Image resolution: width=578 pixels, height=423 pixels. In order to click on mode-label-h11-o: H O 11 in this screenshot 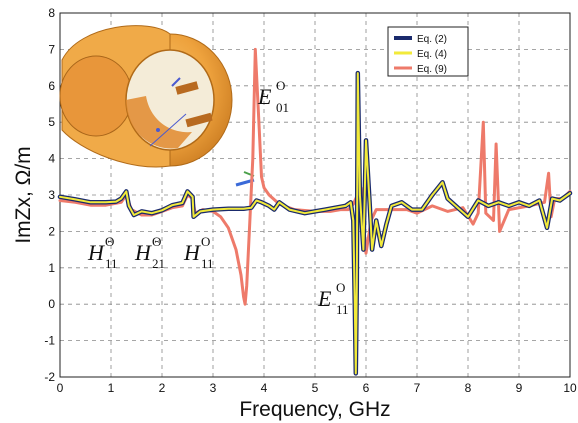, I will do `click(198, 252)`.